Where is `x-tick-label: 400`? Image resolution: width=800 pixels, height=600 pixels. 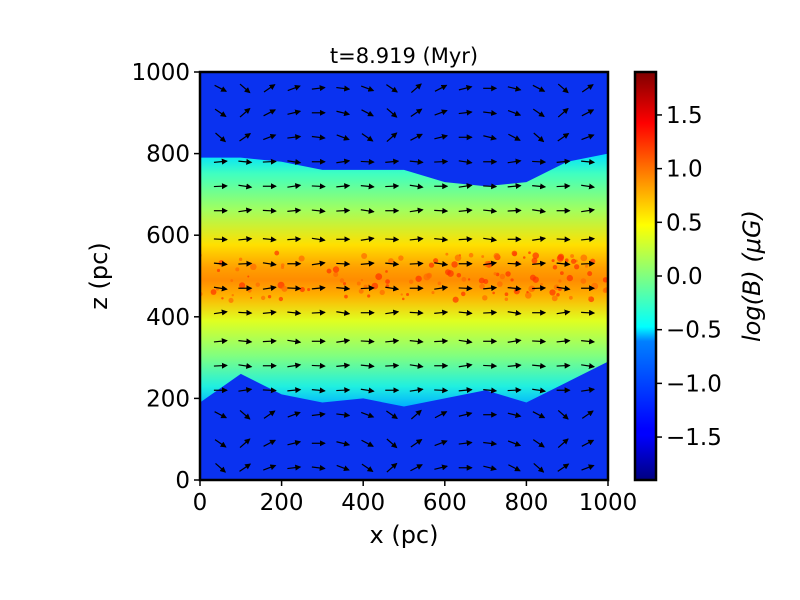
x-tick-label: 400 is located at coordinates (363, 503).